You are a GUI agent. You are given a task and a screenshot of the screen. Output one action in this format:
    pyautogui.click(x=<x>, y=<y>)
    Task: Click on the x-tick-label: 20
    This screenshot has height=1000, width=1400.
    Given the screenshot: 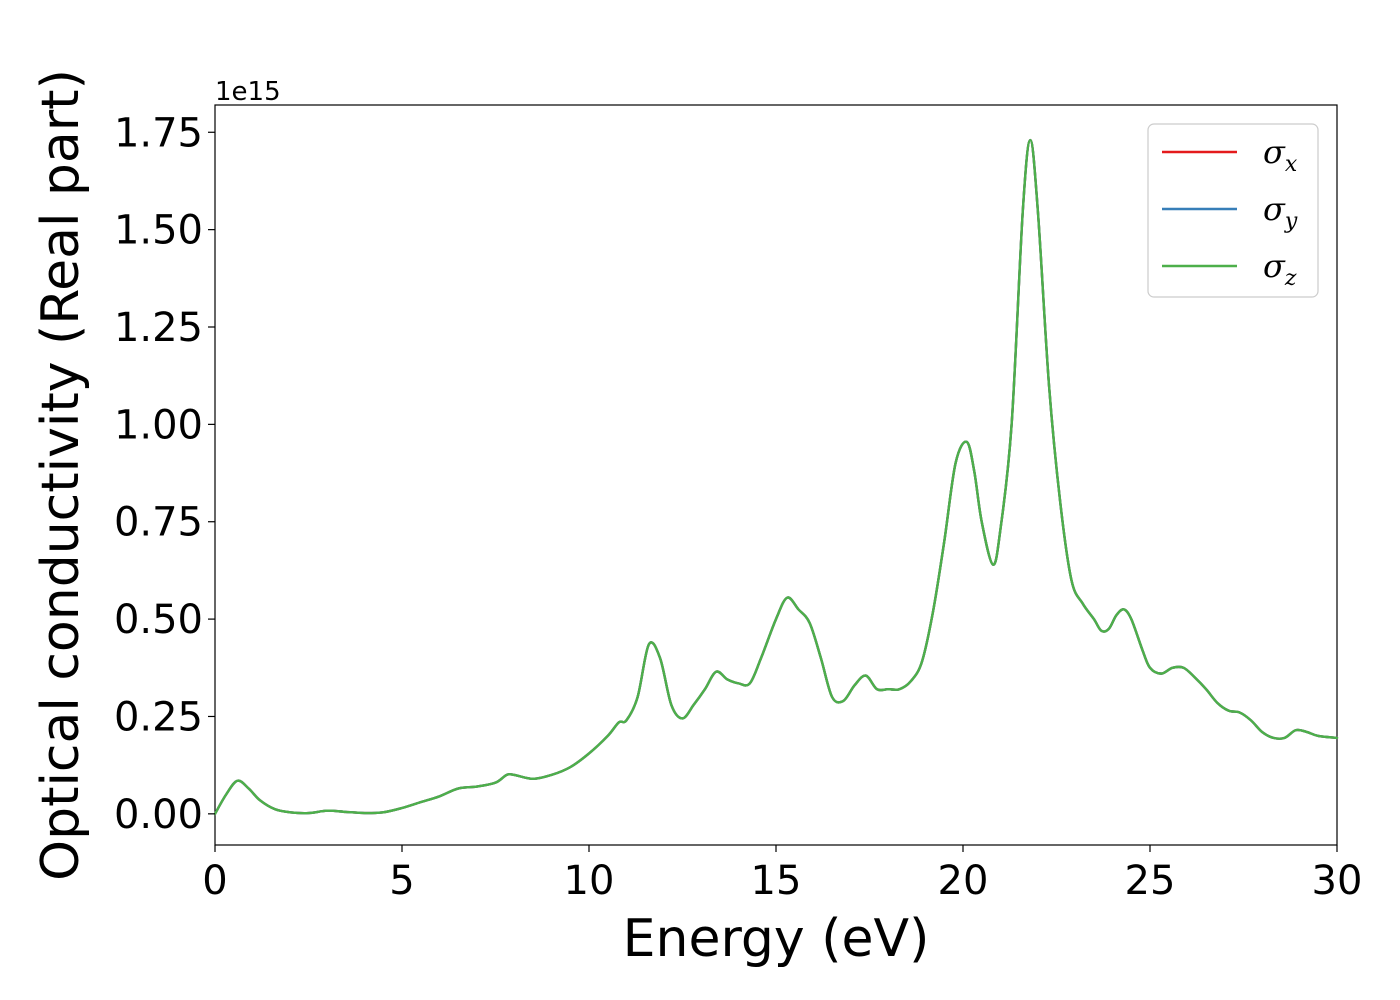 What is the action you would take?
    pyautogui.click(x=963, y=881)
    